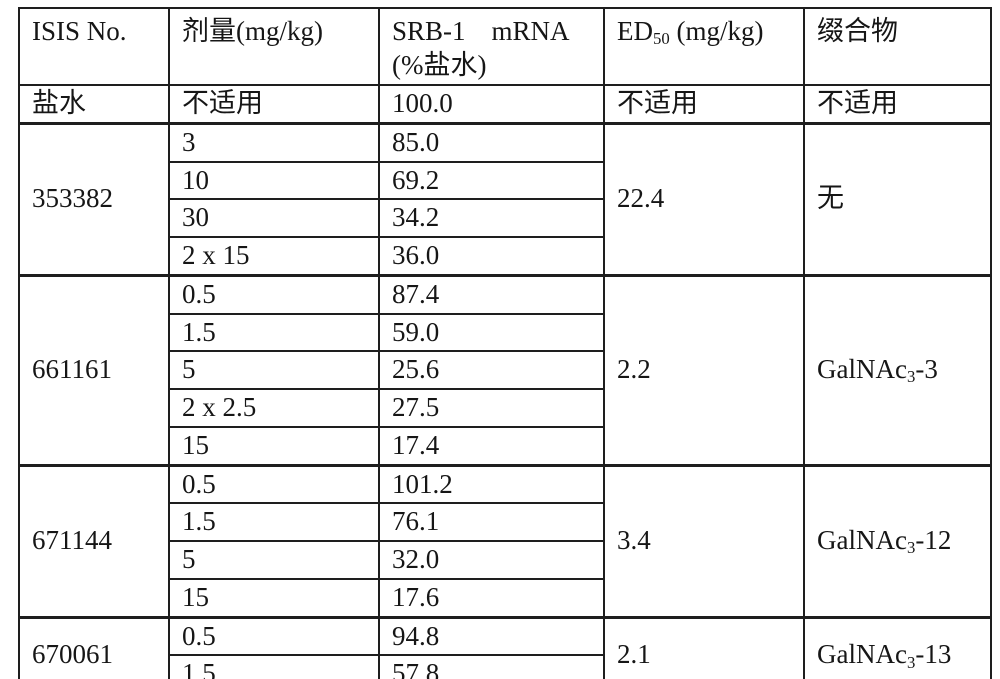 This screenshot has width=1000, height=679. What do you see at coordinates (716, 31) in the screenshot?
I see `ed50-header-suffix: (mg/kg)` at bounding box center [716, 31].